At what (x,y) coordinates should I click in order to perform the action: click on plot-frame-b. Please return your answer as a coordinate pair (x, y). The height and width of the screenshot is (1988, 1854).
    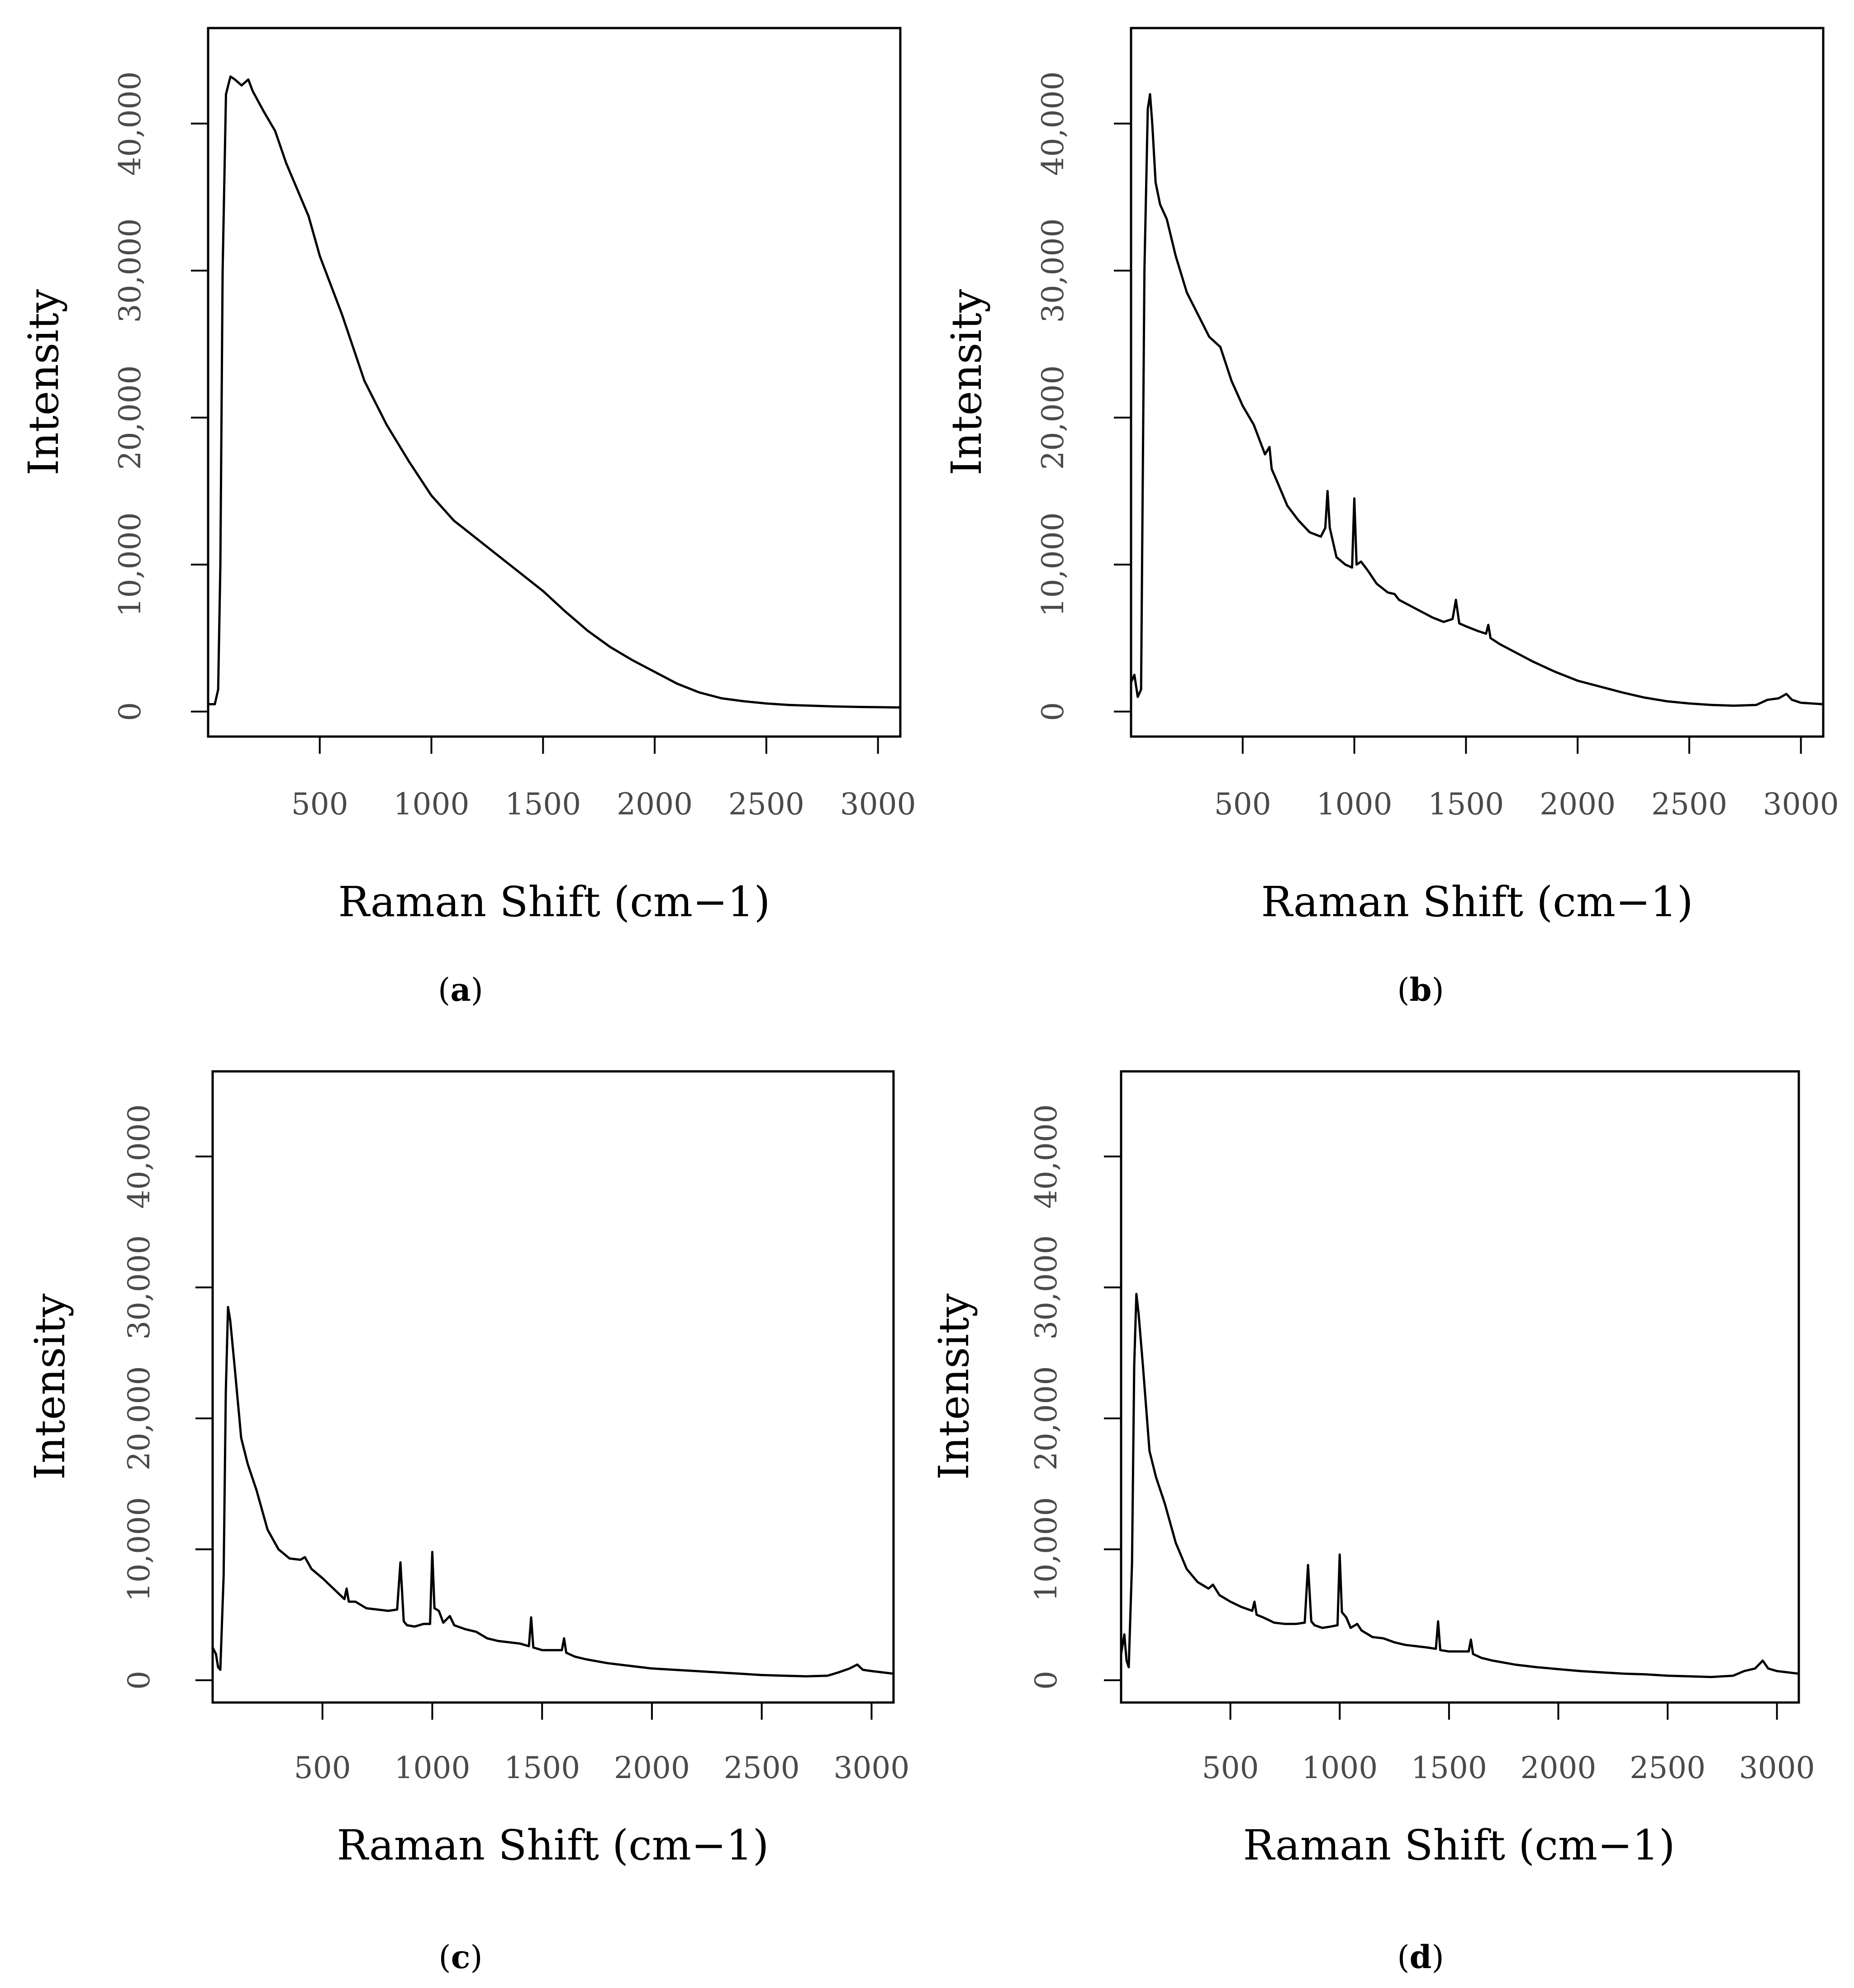
    Looking at the image, I should click on (1477, 382).